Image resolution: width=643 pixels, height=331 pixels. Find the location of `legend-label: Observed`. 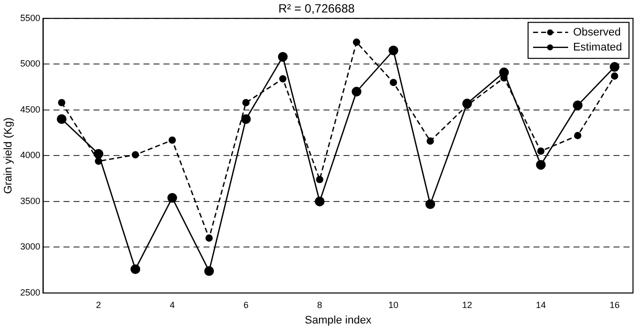

legend-label: Observed is located at coordinates (597, 32).